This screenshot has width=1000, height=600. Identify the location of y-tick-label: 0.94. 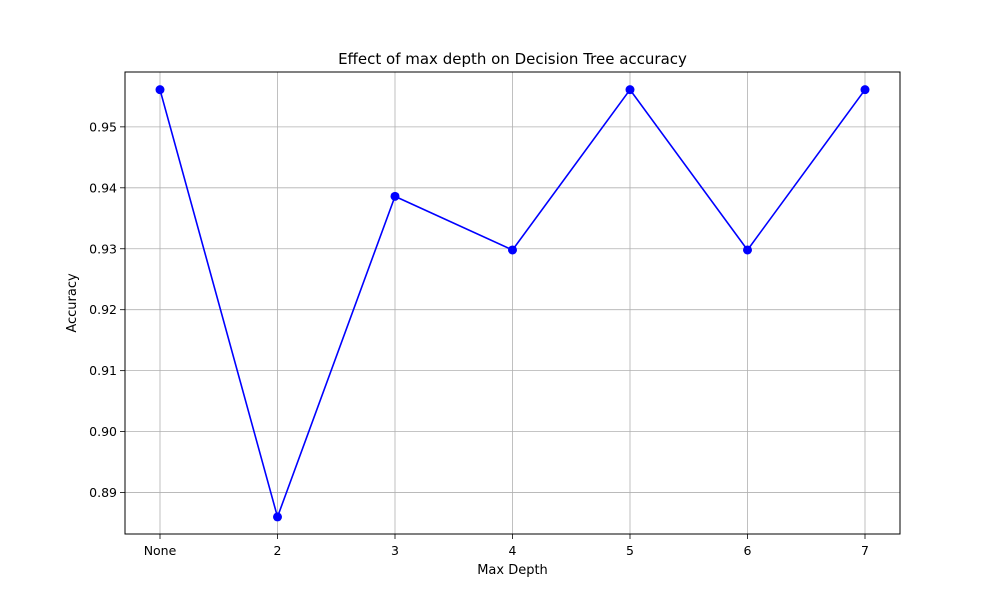
(103, 187).